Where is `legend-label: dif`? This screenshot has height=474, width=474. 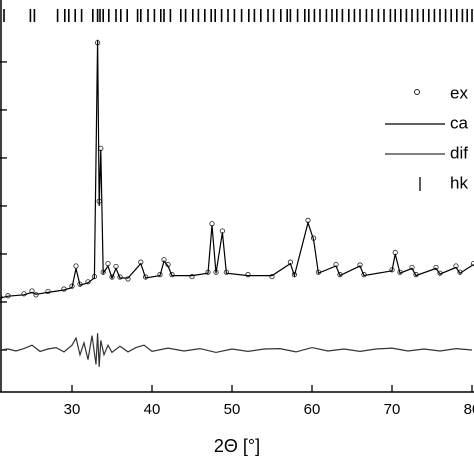
legend-label: dif is located at coordinates (459, 152).